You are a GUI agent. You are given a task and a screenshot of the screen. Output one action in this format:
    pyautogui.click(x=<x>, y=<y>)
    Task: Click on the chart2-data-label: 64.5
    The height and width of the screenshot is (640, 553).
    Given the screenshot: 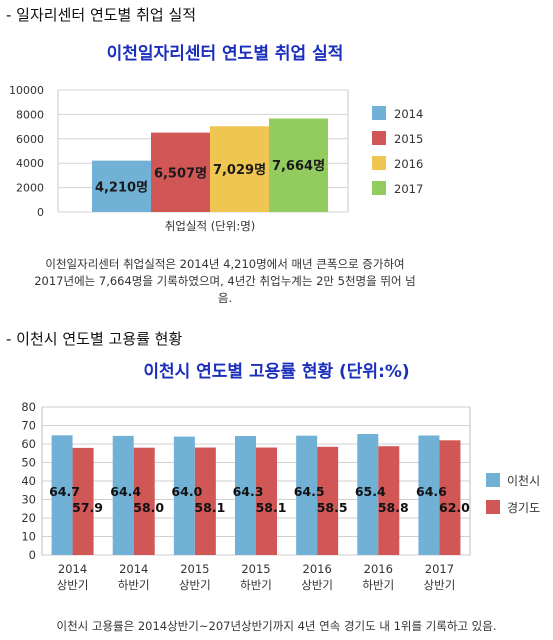 What is the action you would take?
    pyautogui.click(x=309, y=491)
    